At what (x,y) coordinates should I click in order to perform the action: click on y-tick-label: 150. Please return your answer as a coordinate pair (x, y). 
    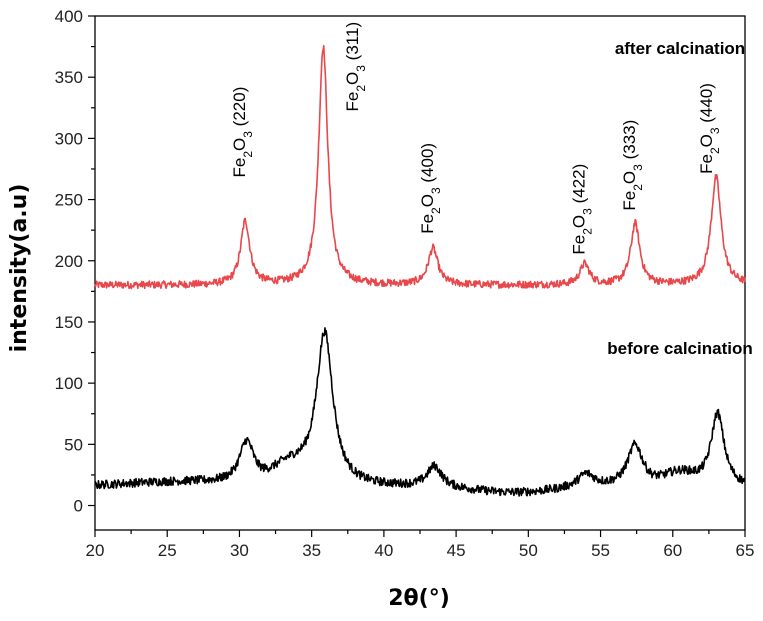
    Looking at the image, I should click on (69, 322).